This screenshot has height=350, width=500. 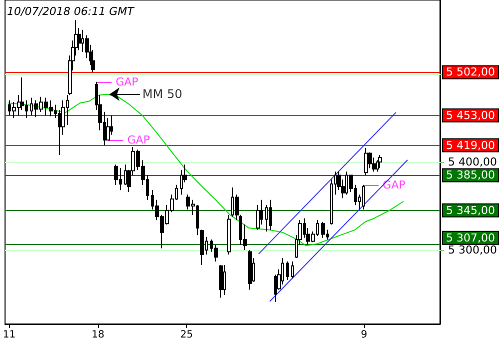 I want to click on x-tick-label: 25, so click(x=187, y=335).